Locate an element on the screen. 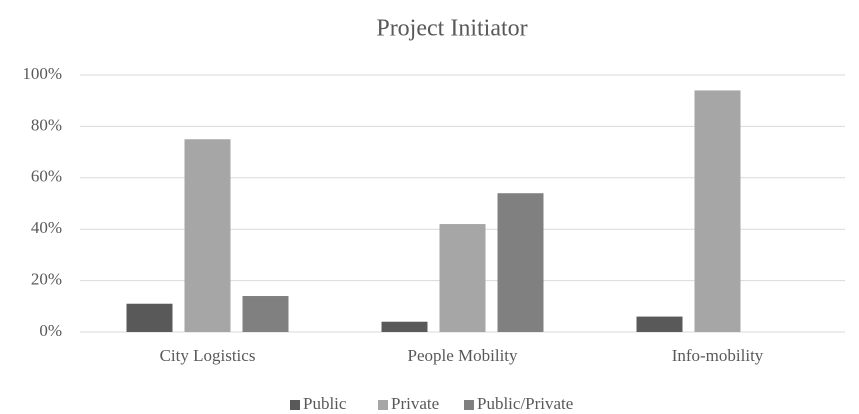 The image size is (859, 414). x-tick-label: People Mobility is located at coordinates (462, 355).